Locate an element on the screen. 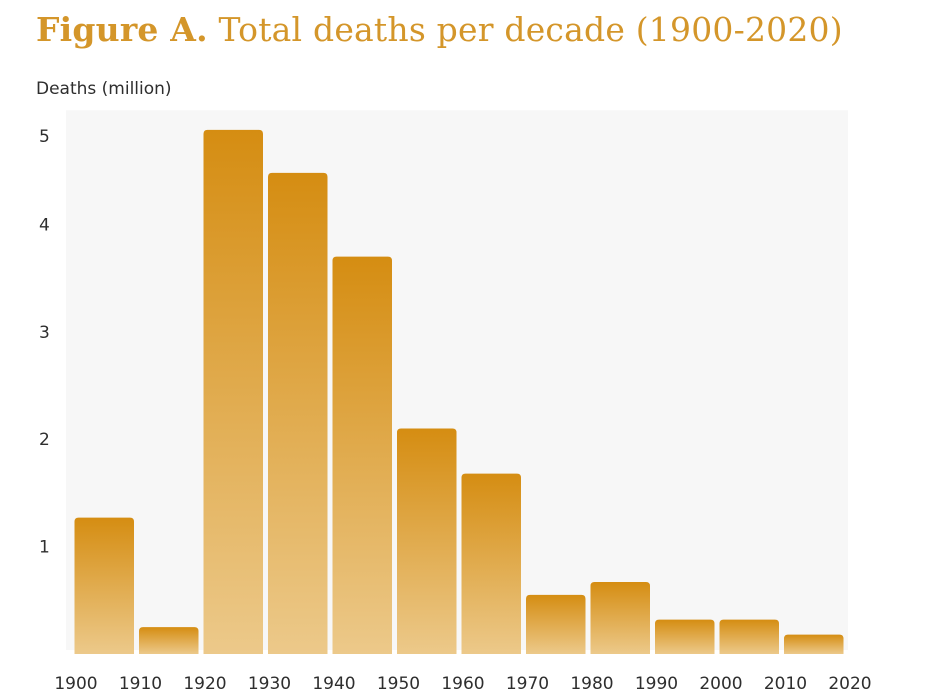  y-tick-label: 1 is located at coordinates (44, 548).